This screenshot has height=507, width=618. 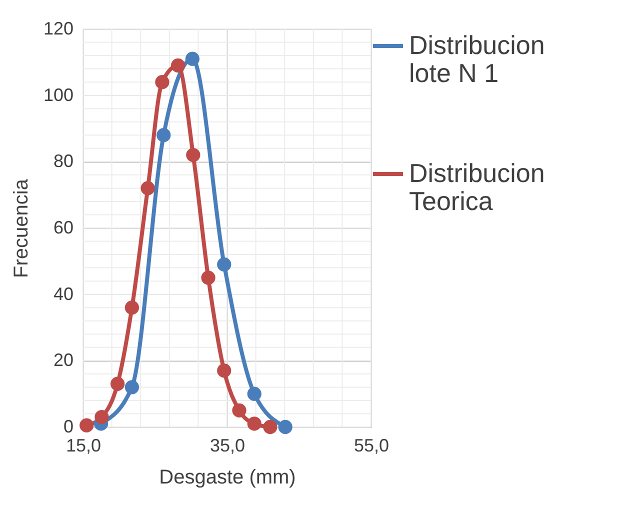 What do you see at coordinates (63, 228) in the screenshot?
I see `y-tick-label: 60` at bounding box center [63, 228].